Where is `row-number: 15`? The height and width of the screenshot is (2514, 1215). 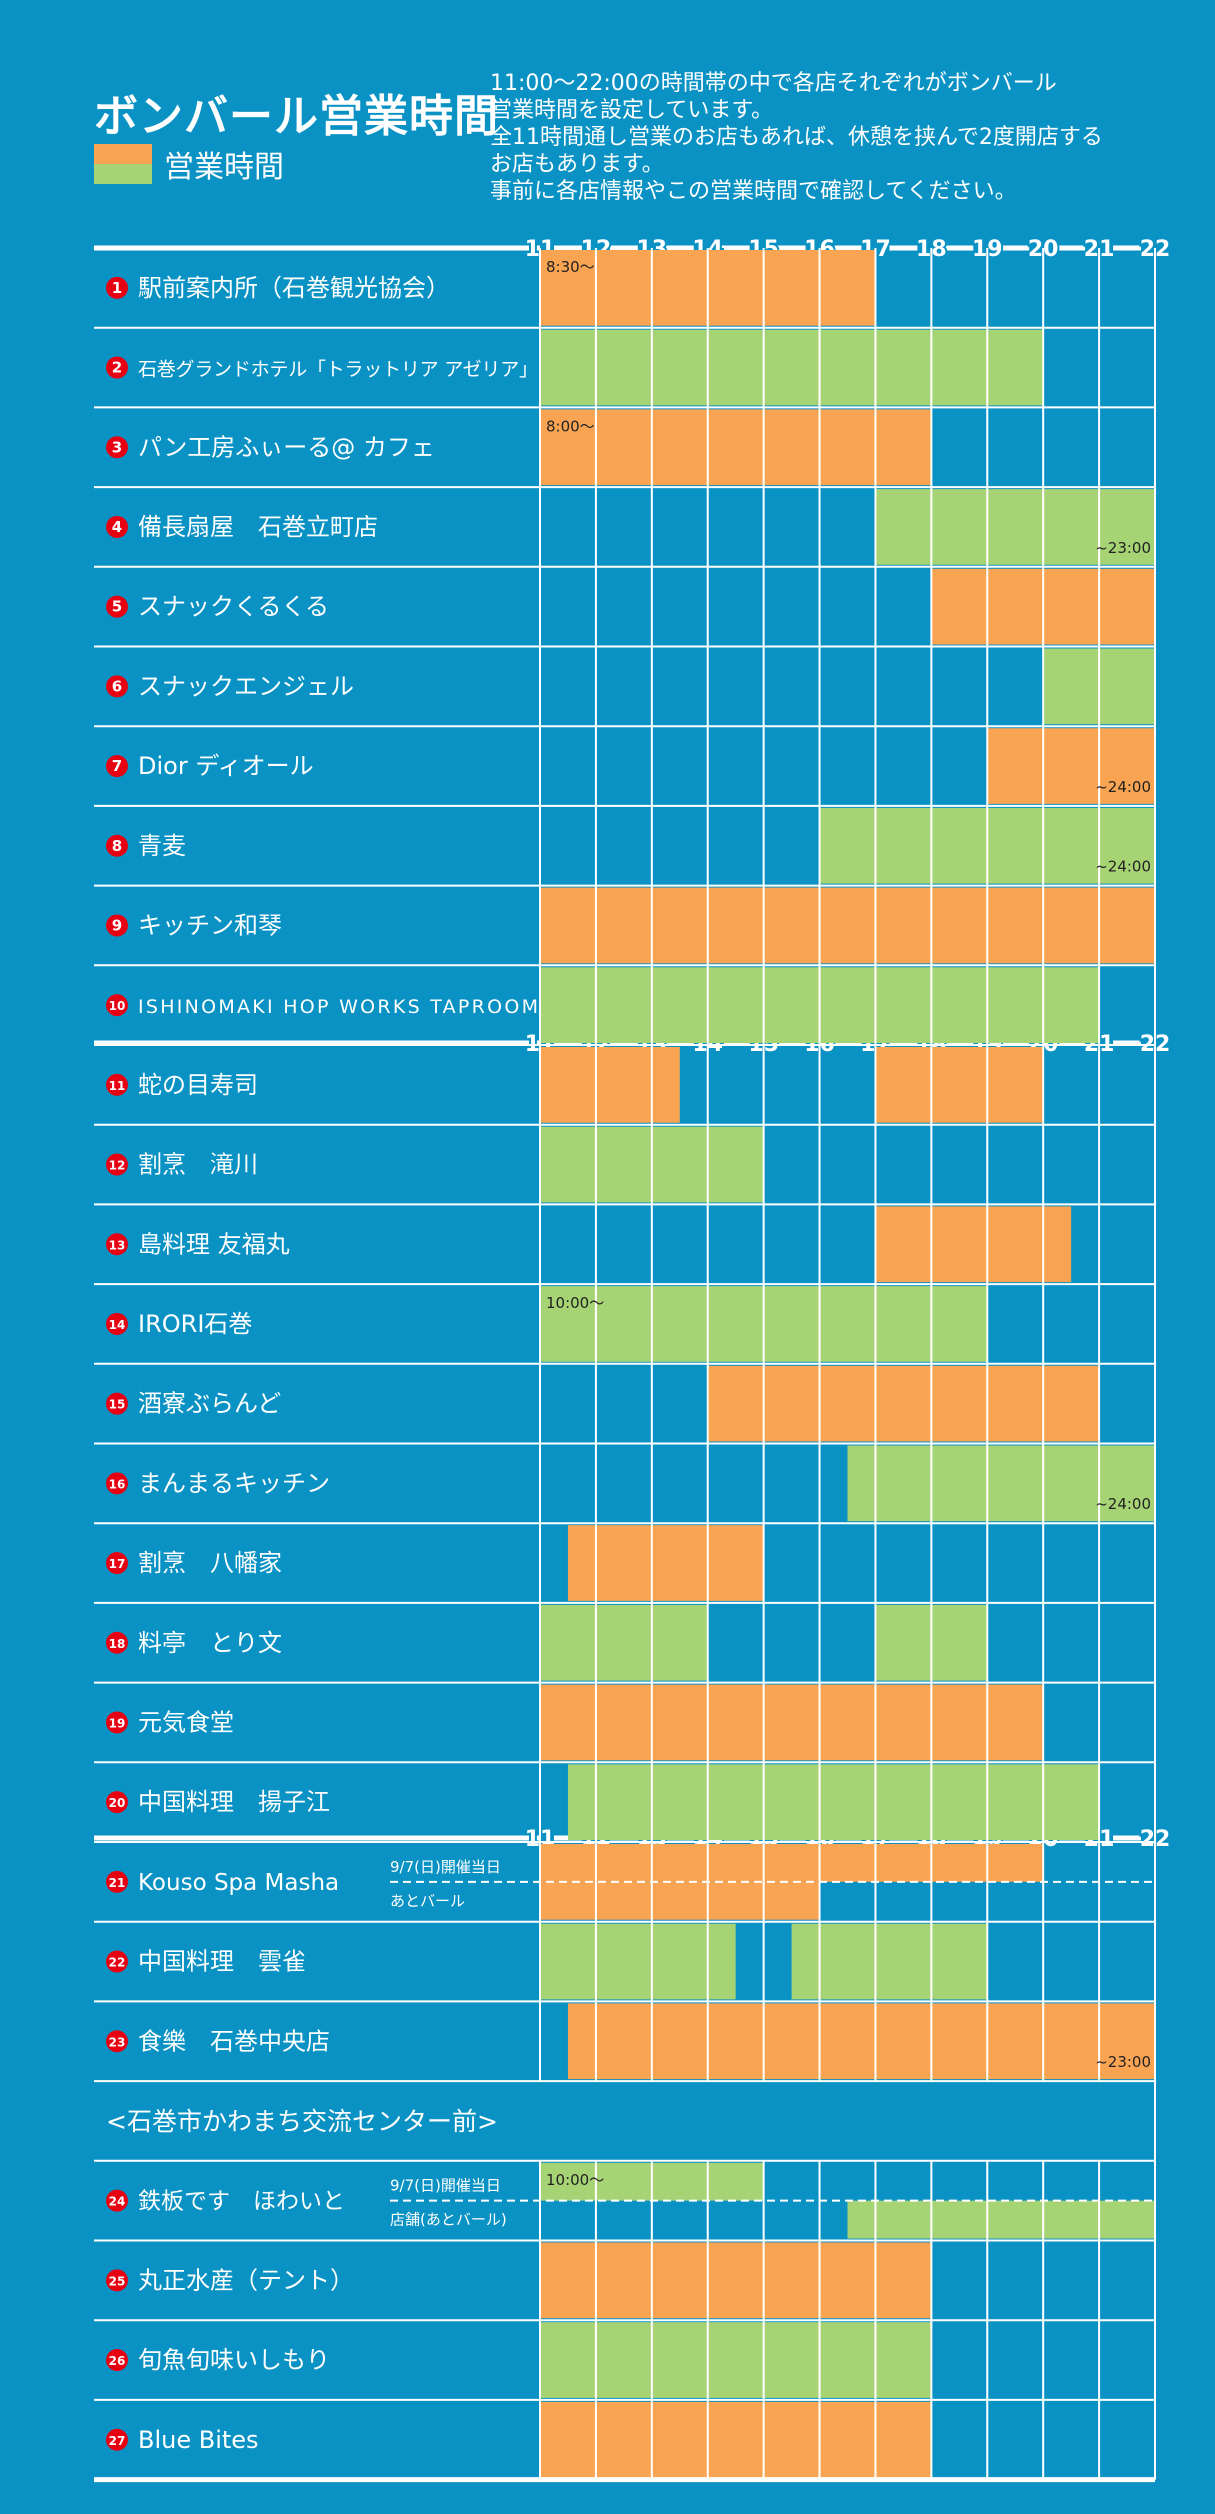
row-number: 15 is located at coordinates (117, 1405).